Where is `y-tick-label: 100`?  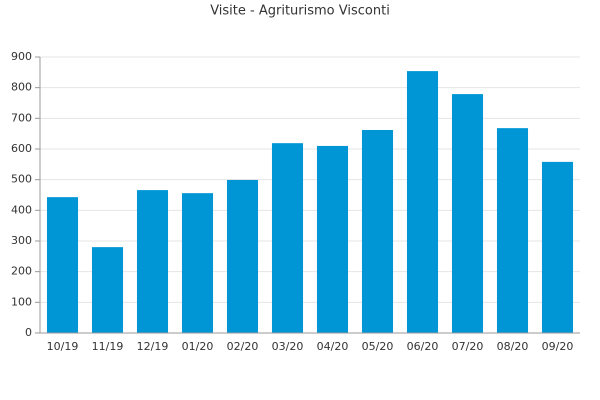 y-tick-label: 100 is located at coordinates (21, 301).